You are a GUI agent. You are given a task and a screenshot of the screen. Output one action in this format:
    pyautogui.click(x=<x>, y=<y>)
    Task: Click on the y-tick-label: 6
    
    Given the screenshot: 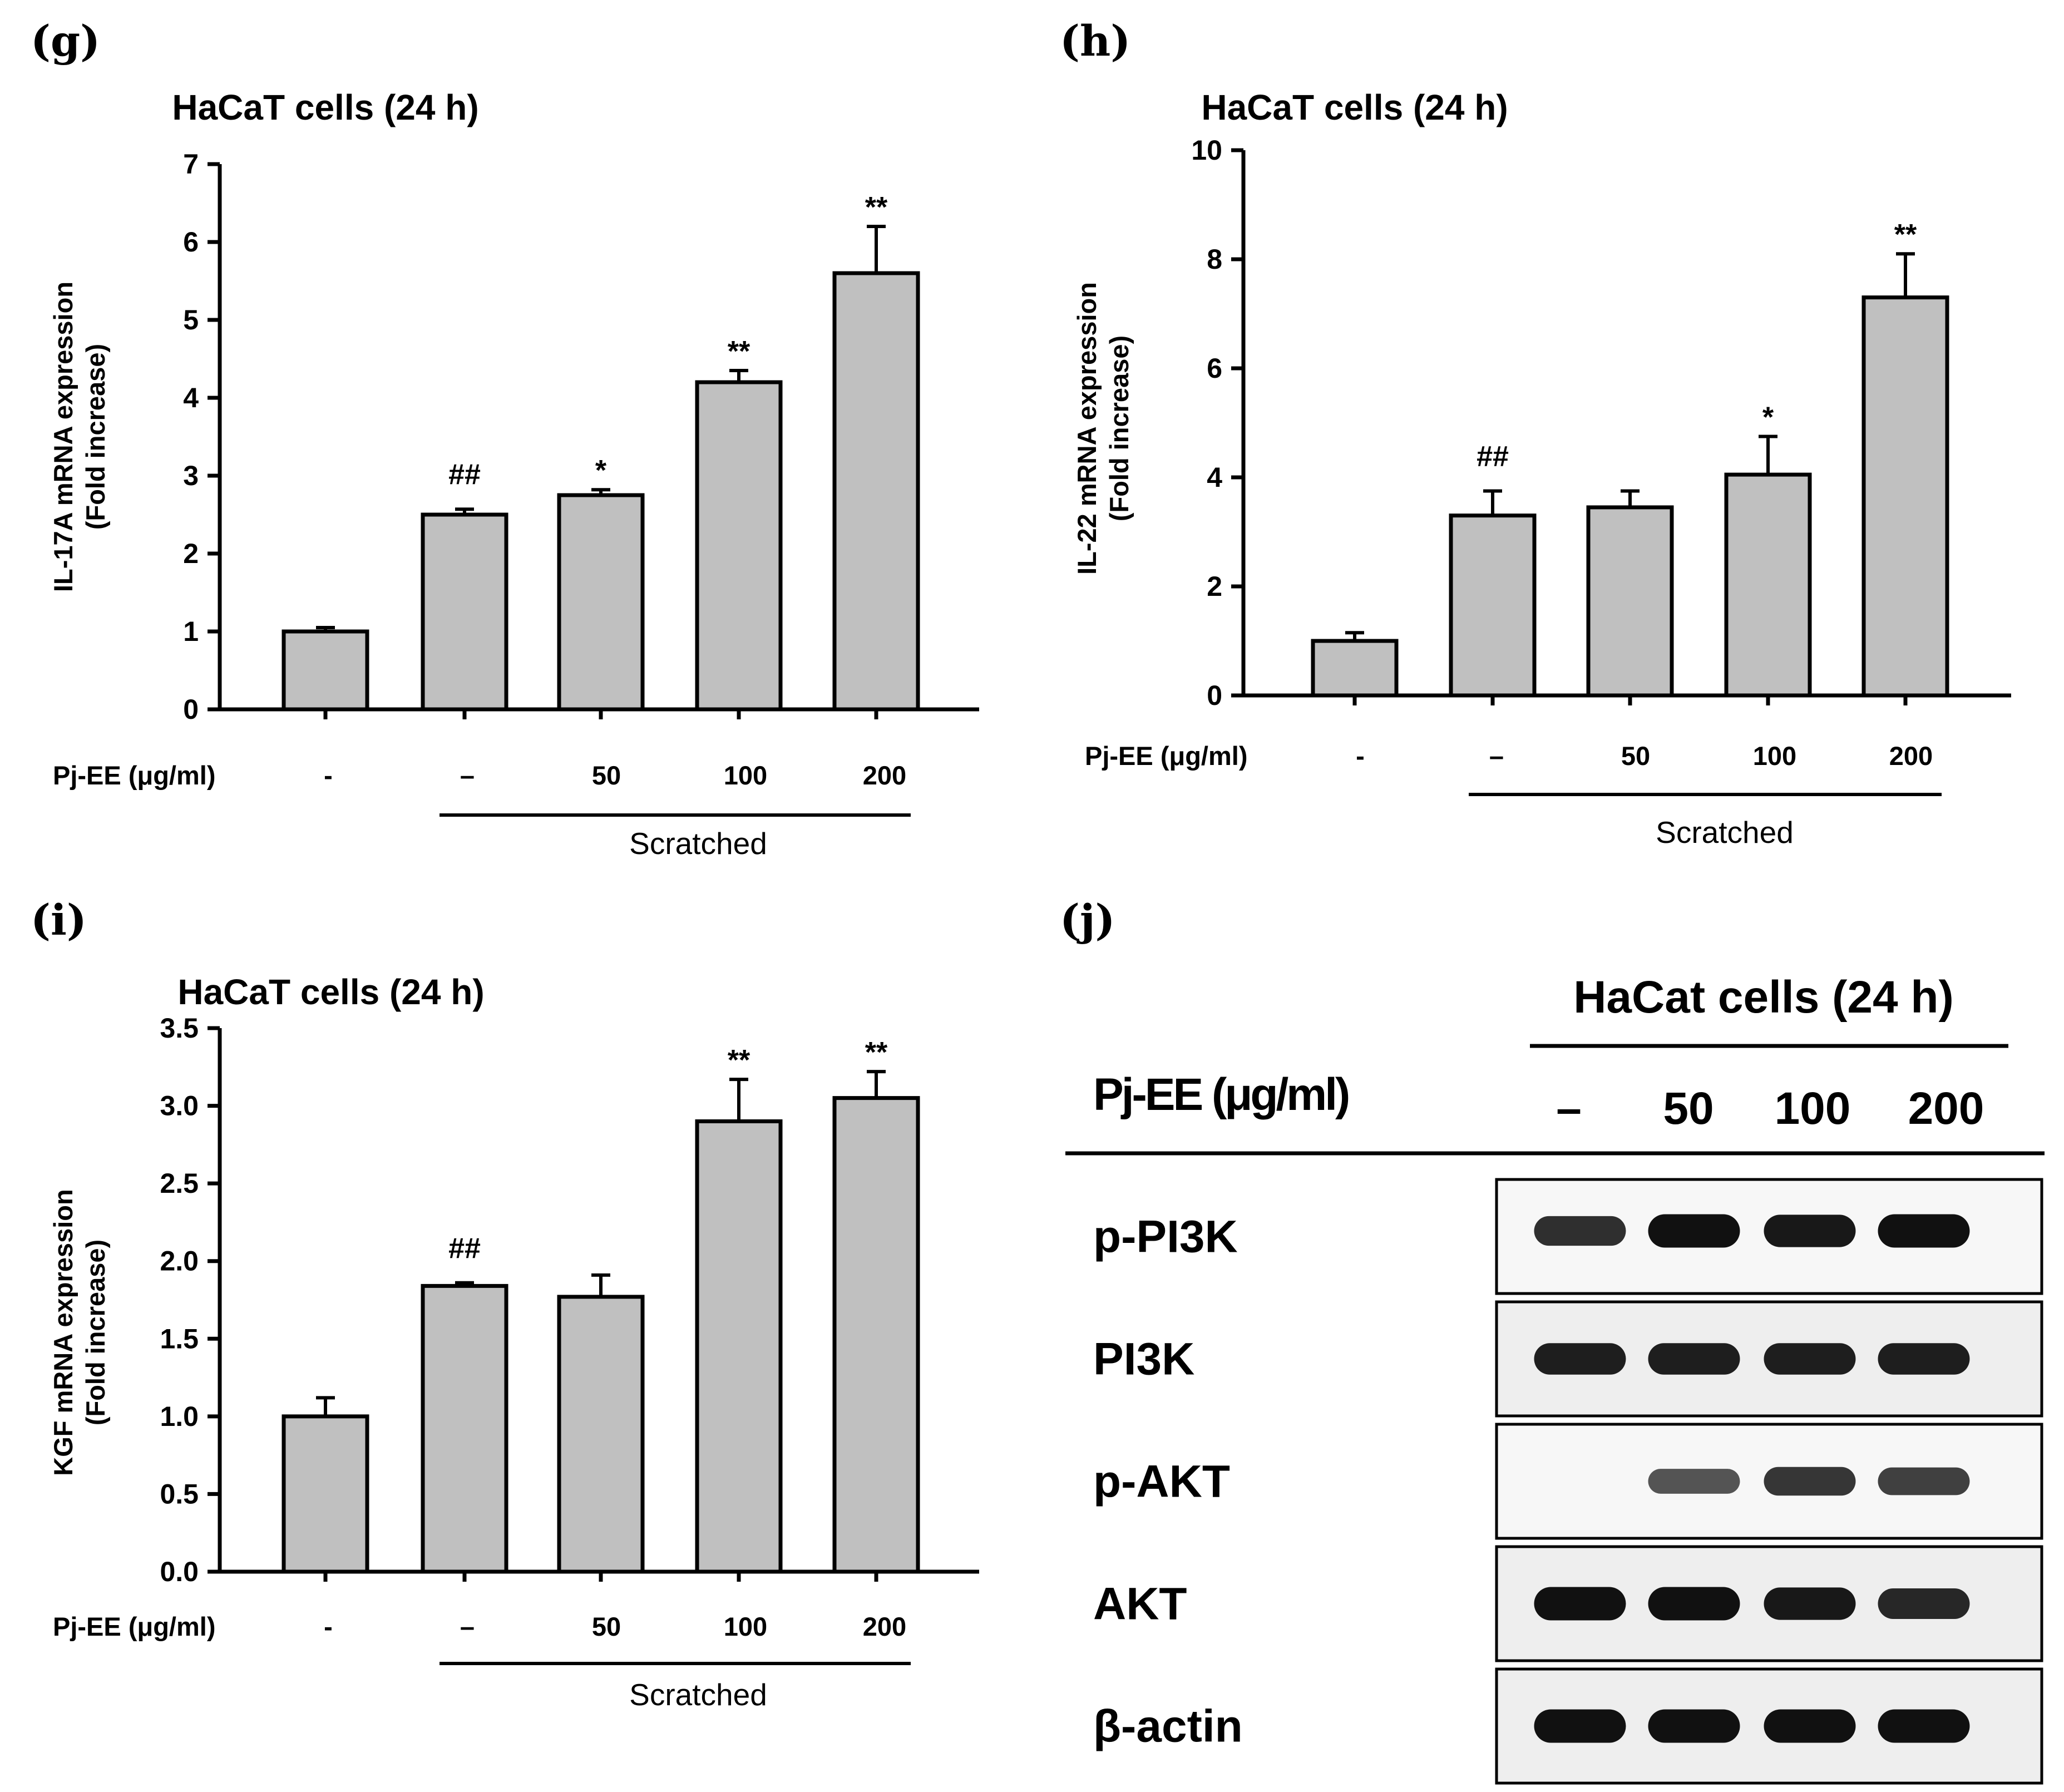 What is the action you would take?
    pyautogui.click(x=191, y=242)
    